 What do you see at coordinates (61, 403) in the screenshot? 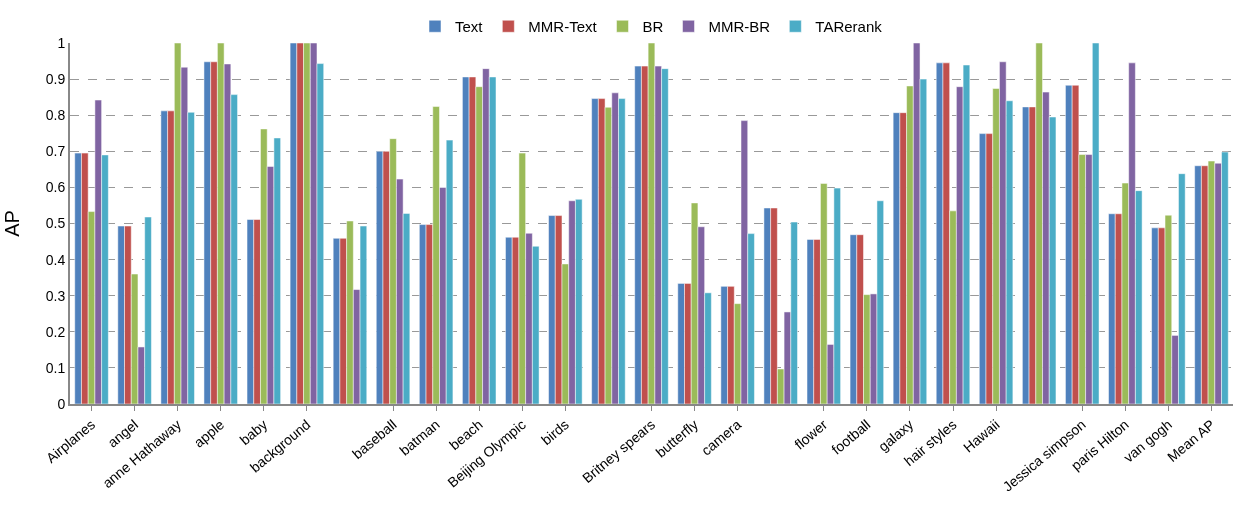
I see `y-tick-label: 0` at bounding box center [61, 403].